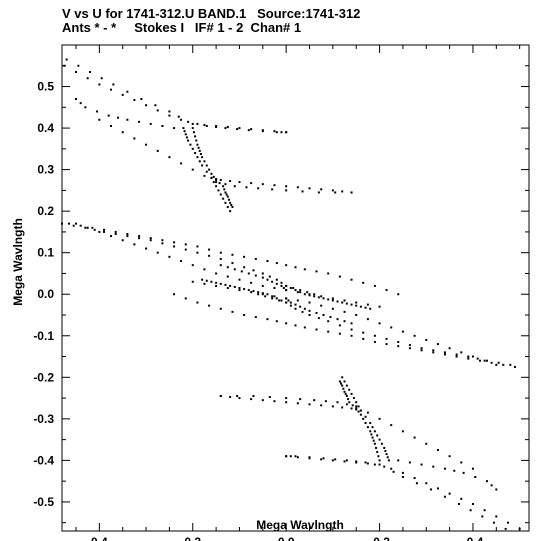  What do you see at coordinates (300, 525) in the screenshot?
I see `x-axis-label: Mega Wavlngth` at bounding box center [300, 525].